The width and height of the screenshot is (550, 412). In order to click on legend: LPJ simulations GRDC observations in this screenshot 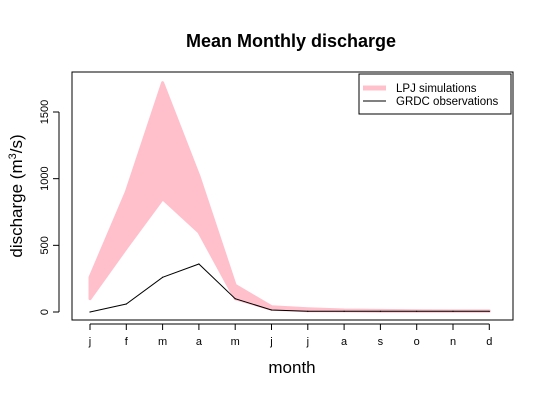, I will do `click(435, 94)`.